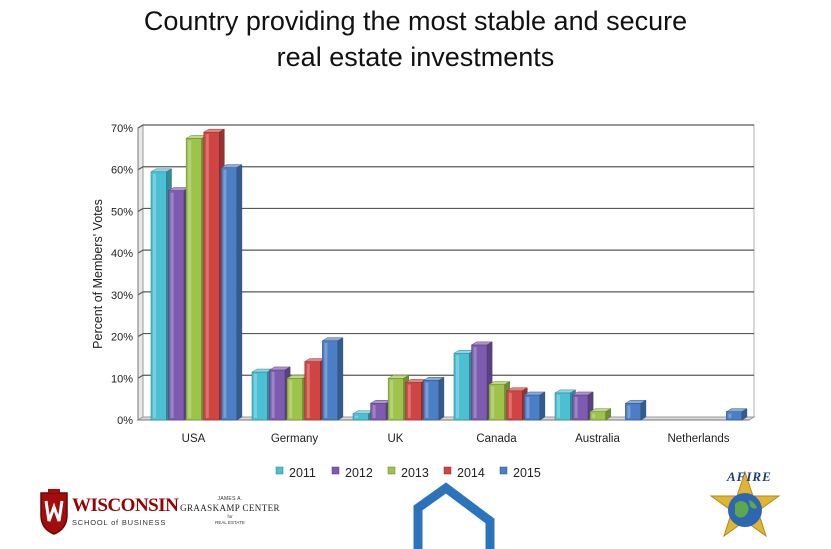 Image resolution: width=831 pixels, height=549 pixels. Describe the element at coordinates (302, 473) in the screenshot. I see `legend-label-2011: 2011` at that location.